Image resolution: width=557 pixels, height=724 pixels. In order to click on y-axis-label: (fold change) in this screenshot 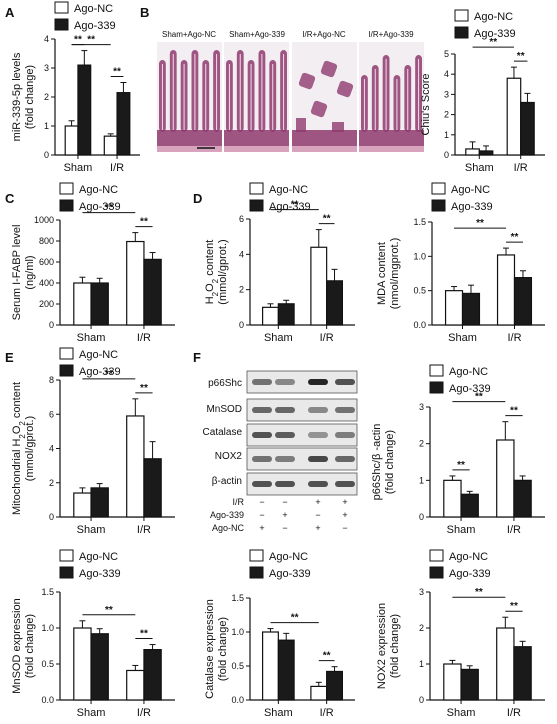, I will do `click(30, 646)`.